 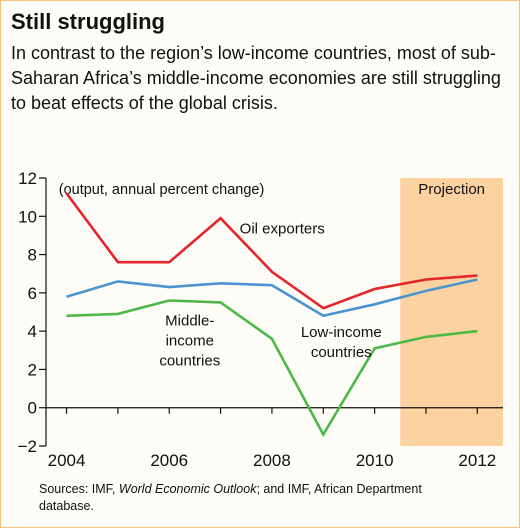 What do you see at coordinates (27, 216) in the screenshot?
I see `y-tick-label: 10` at bounding box center [27, 216].